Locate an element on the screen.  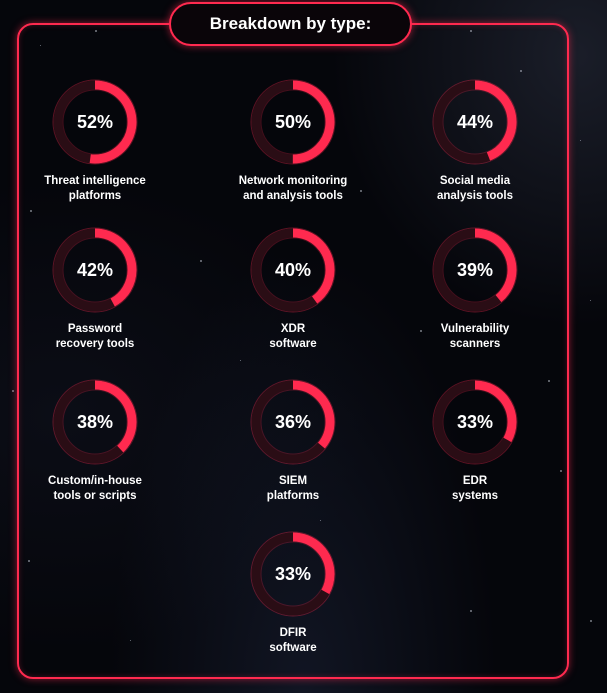
category-label-line: systems is located at coordinates (475, 496).